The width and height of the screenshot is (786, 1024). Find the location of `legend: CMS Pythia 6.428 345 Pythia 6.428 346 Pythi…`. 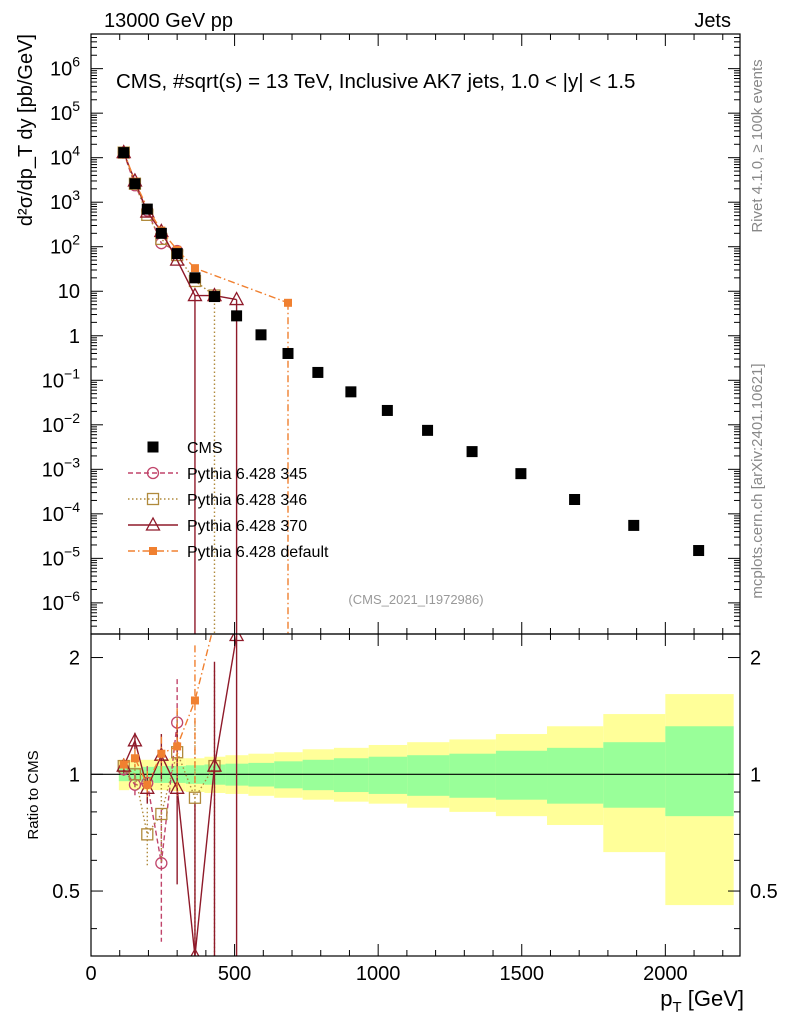

legend: CMS Pythia 6.428 345 Pythia 6.428 346 Pythi… is located at coordinates (228, 500).